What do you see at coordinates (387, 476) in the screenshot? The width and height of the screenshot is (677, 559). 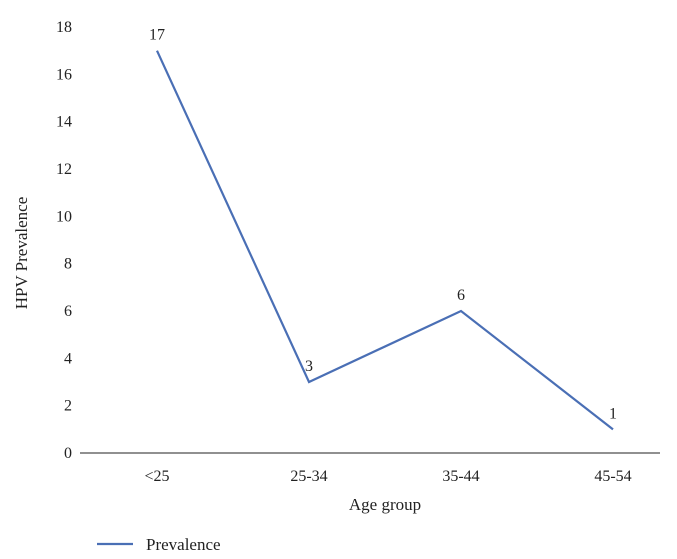 I see `x-axis-ticks: <25 25-34 35-44 45-54` at bounding box center [387, 476].